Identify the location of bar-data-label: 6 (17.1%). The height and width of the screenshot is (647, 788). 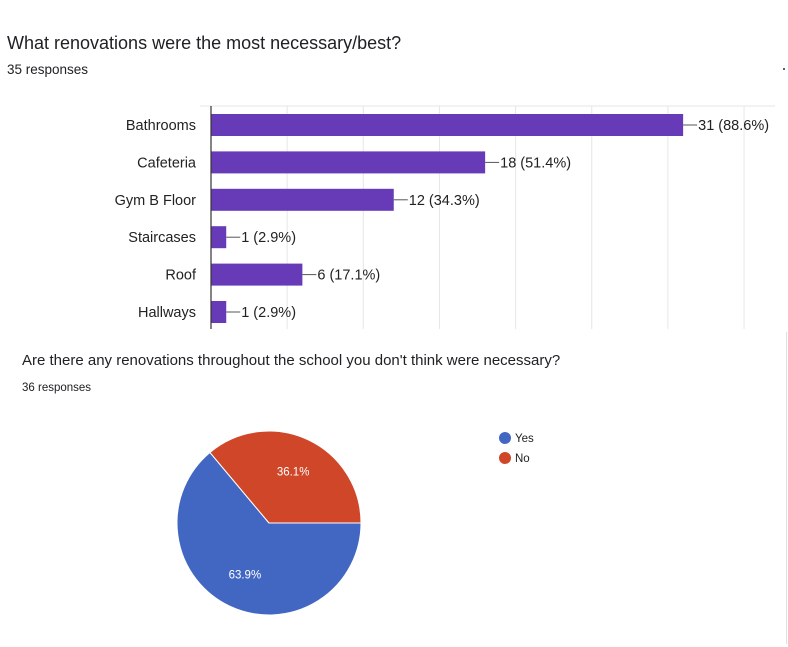
(348, 276).